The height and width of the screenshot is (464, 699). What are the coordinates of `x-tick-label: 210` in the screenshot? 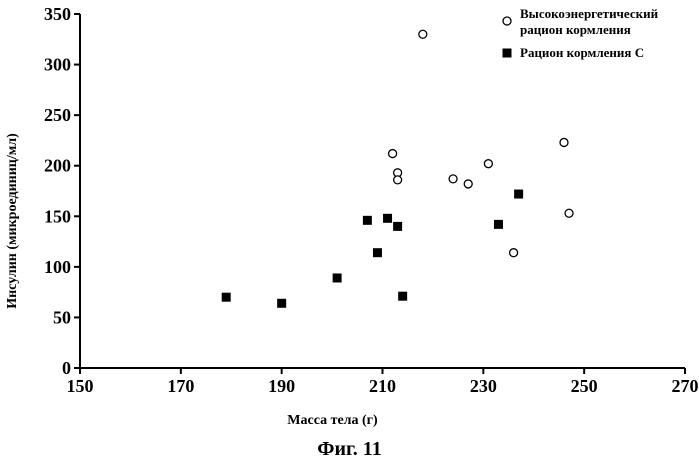 It's located at (382, 386).